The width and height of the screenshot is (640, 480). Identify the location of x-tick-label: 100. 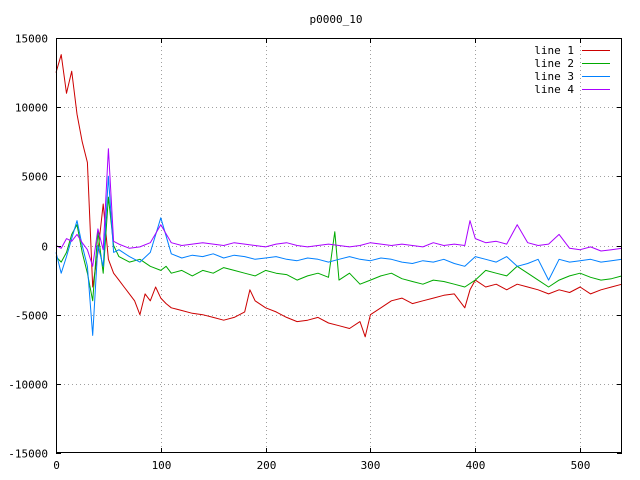
(162, 465).